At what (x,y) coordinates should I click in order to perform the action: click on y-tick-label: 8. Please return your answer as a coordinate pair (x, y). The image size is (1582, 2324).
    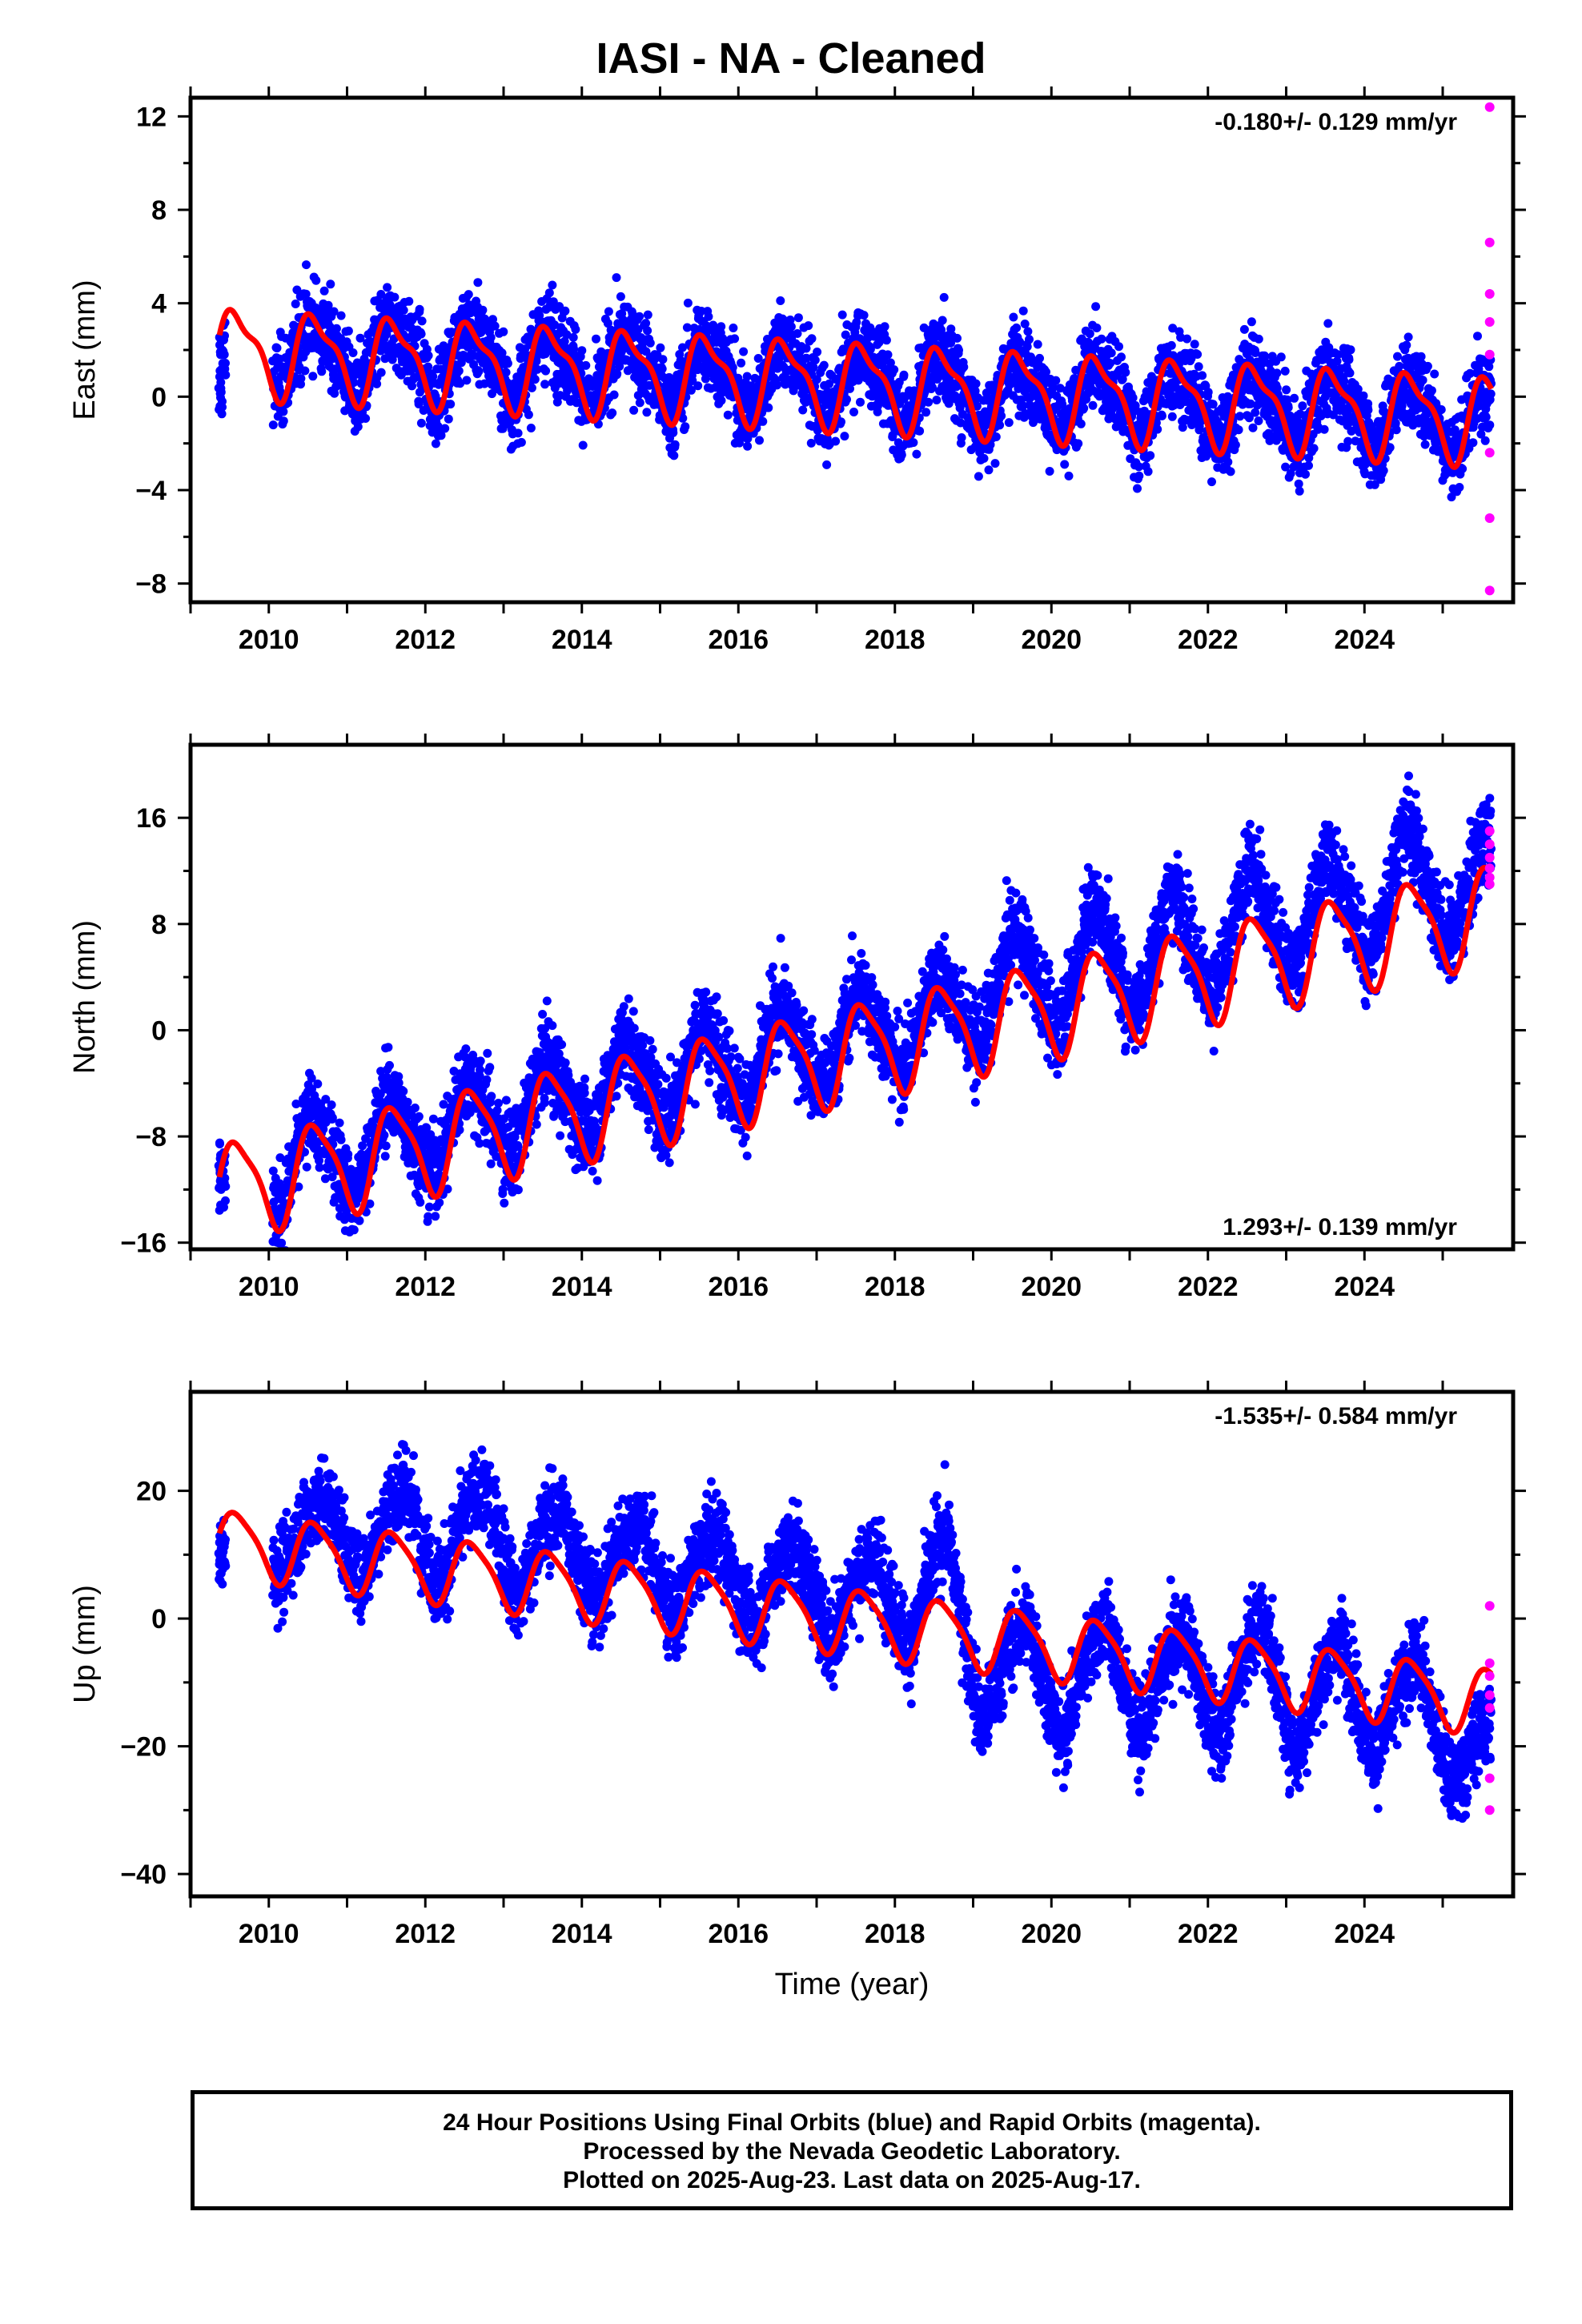
    Looking at the image, I should click on (159, 210).